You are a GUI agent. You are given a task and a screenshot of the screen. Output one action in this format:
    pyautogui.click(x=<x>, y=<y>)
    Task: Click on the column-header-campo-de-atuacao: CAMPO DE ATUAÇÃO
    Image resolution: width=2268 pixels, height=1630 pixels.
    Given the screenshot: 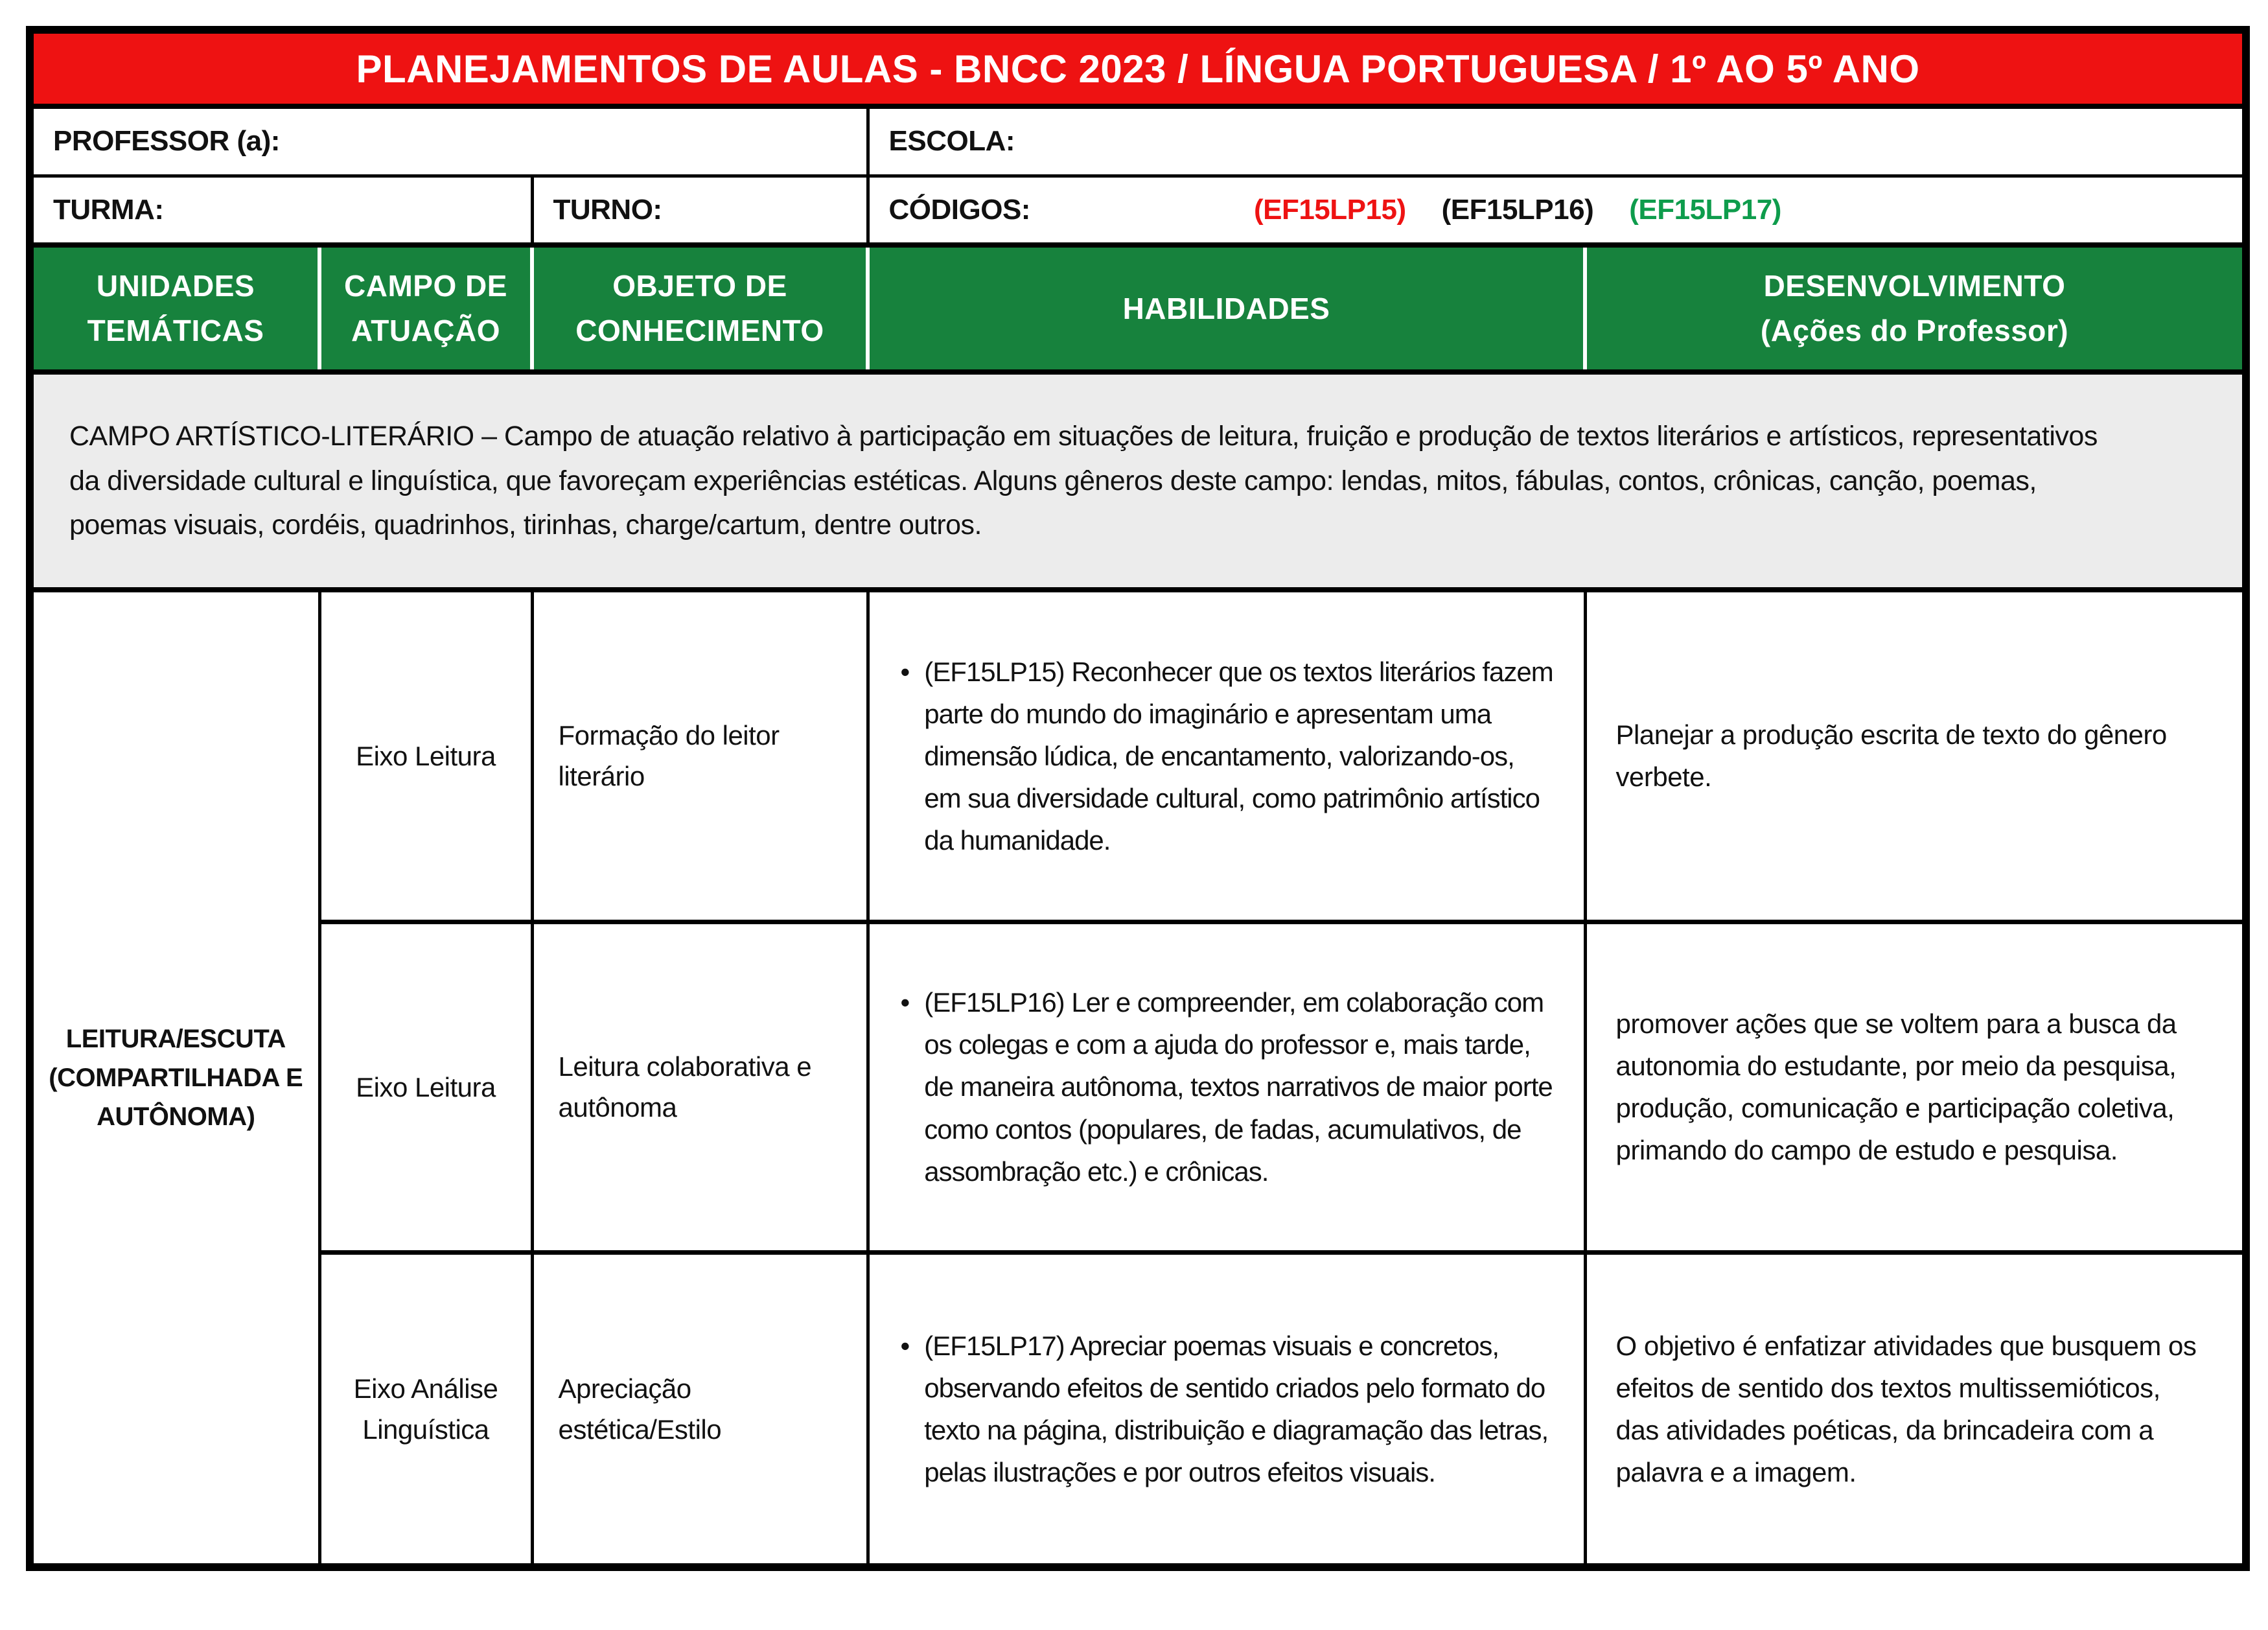 What is the action you would take?
    pyautogui.click(x=426, y=308)
    